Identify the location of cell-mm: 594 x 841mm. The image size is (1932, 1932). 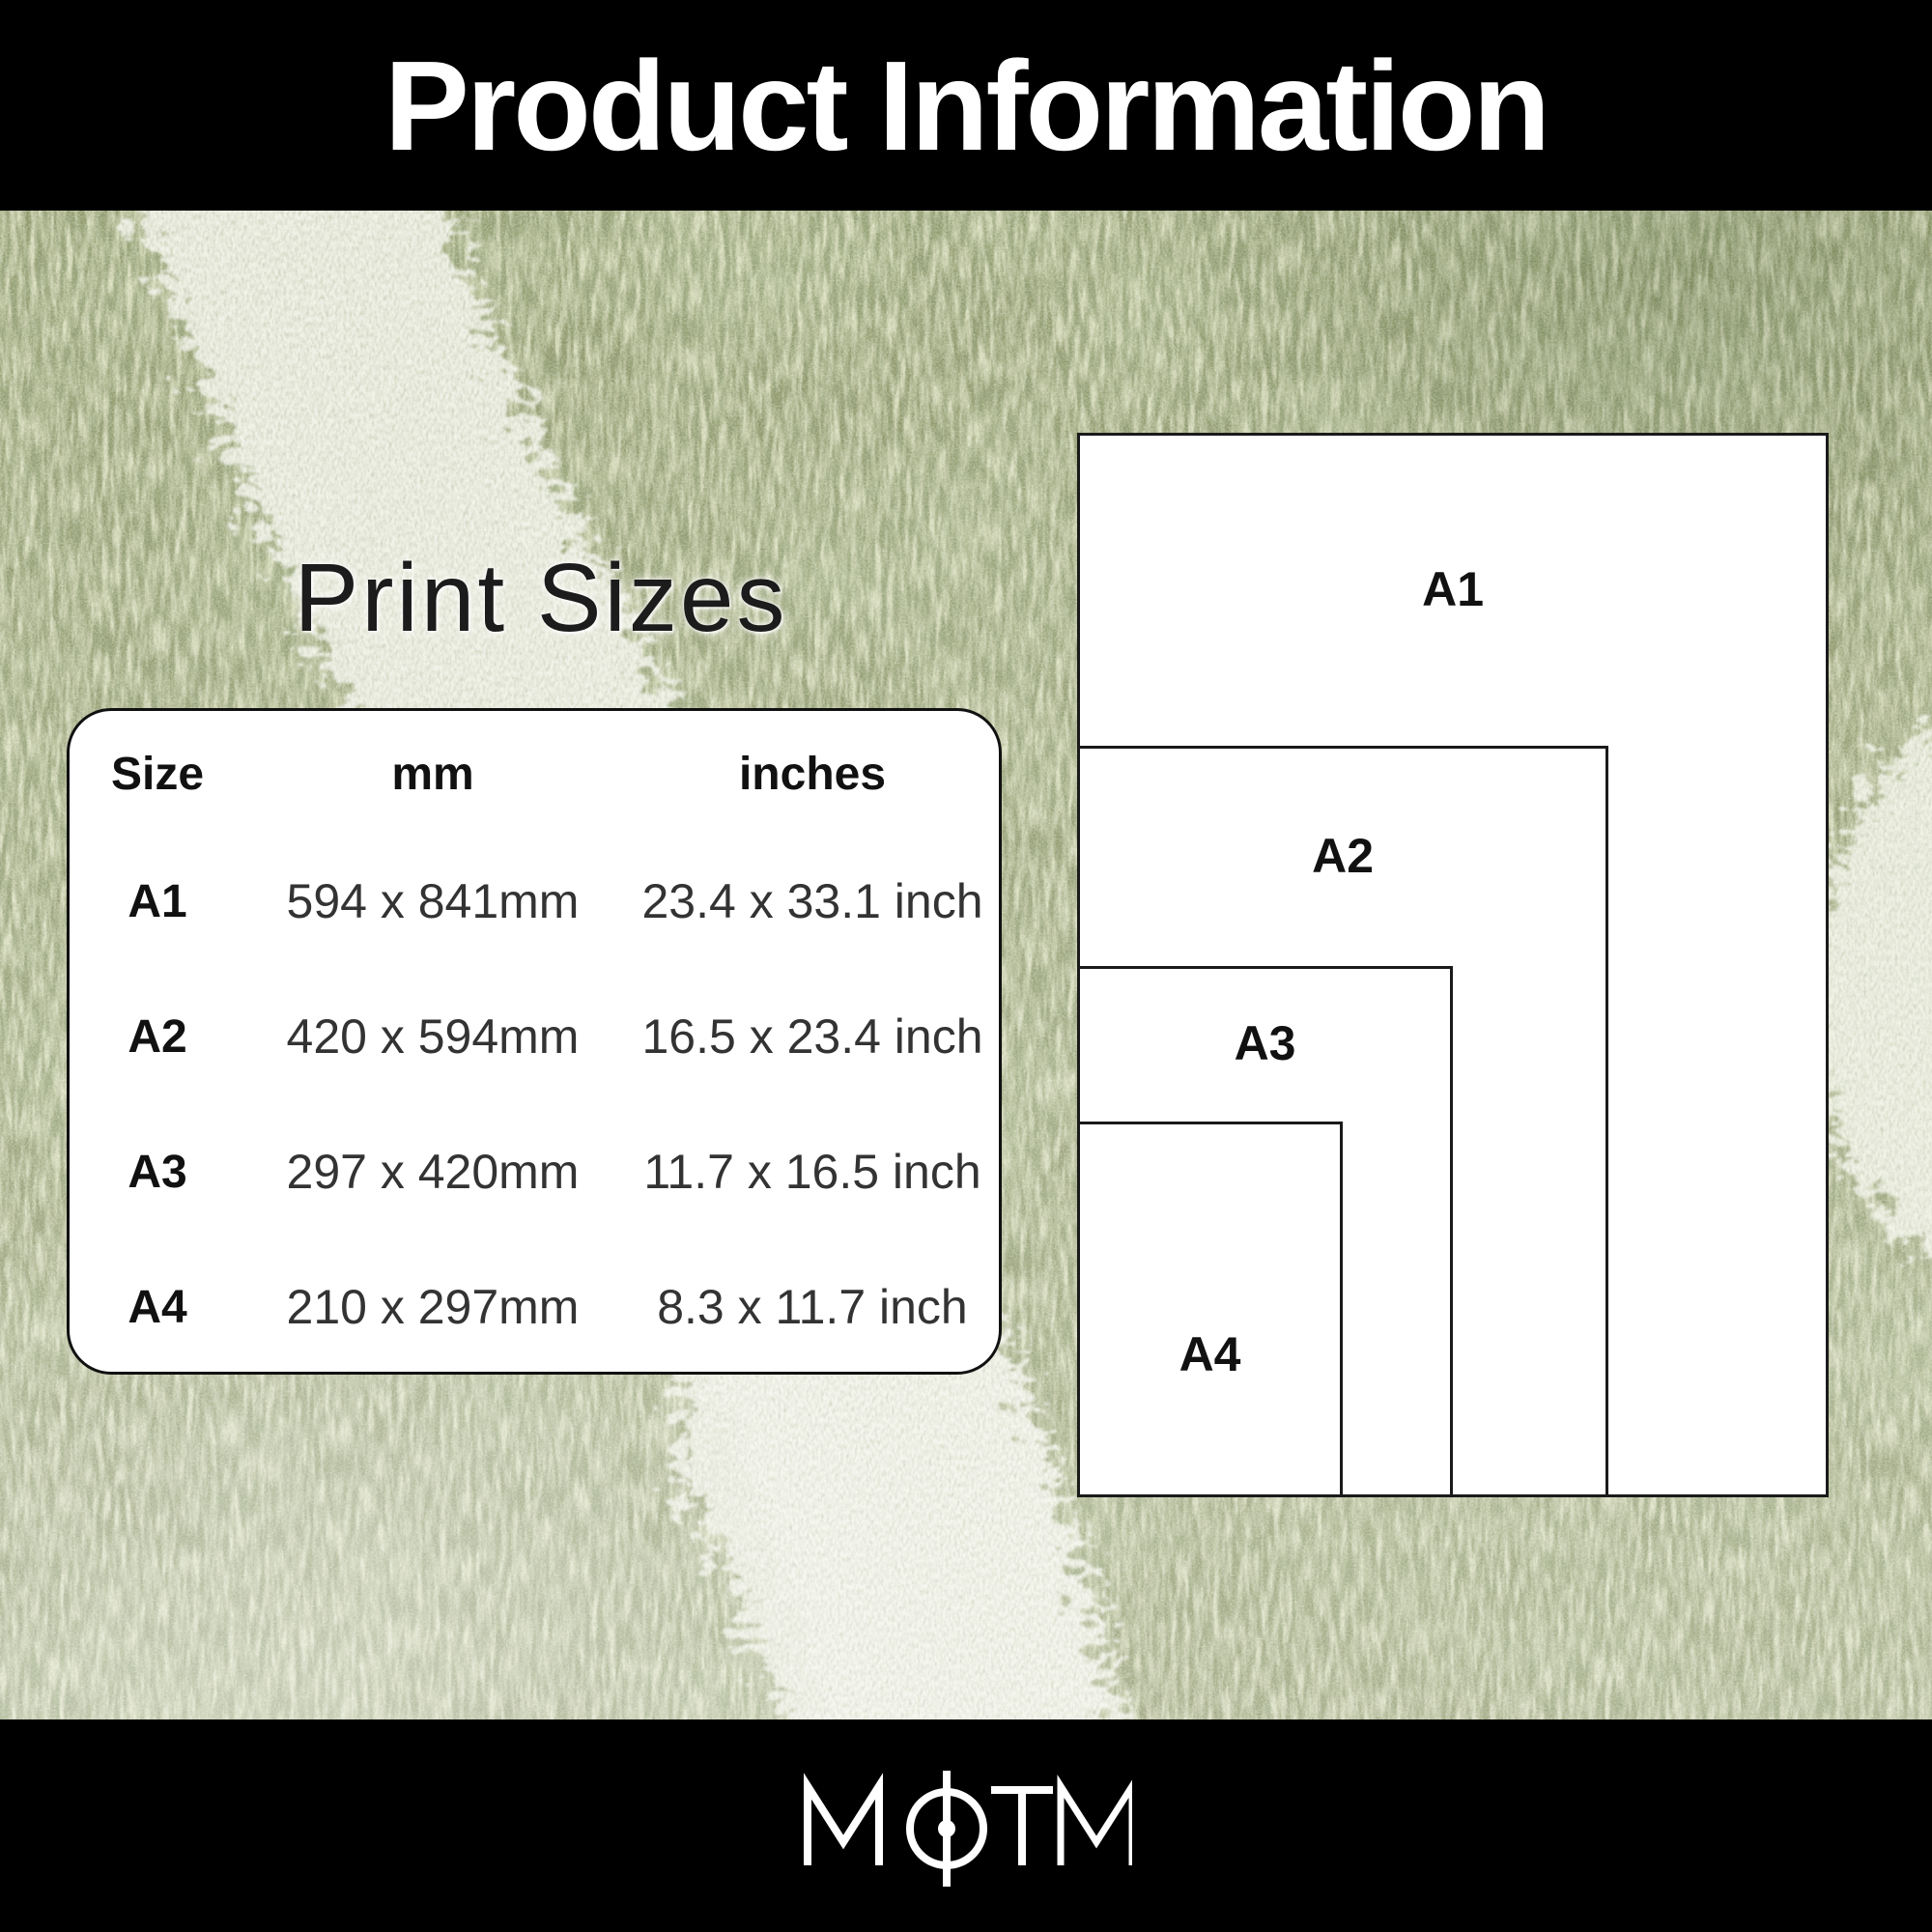
(433, 901).